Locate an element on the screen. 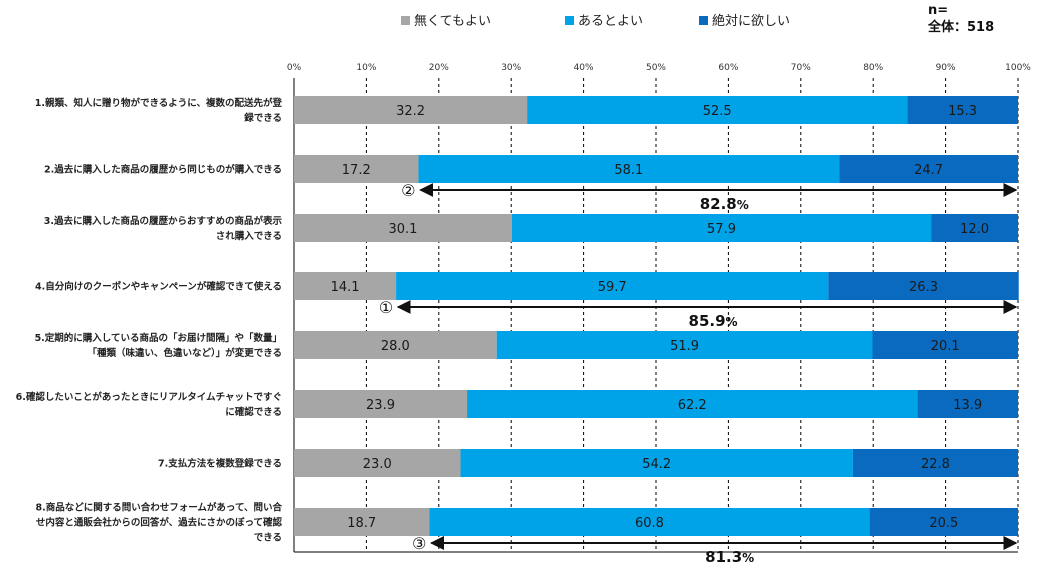  bar-value-label: 58.1 is located at coordinates (628, 170).